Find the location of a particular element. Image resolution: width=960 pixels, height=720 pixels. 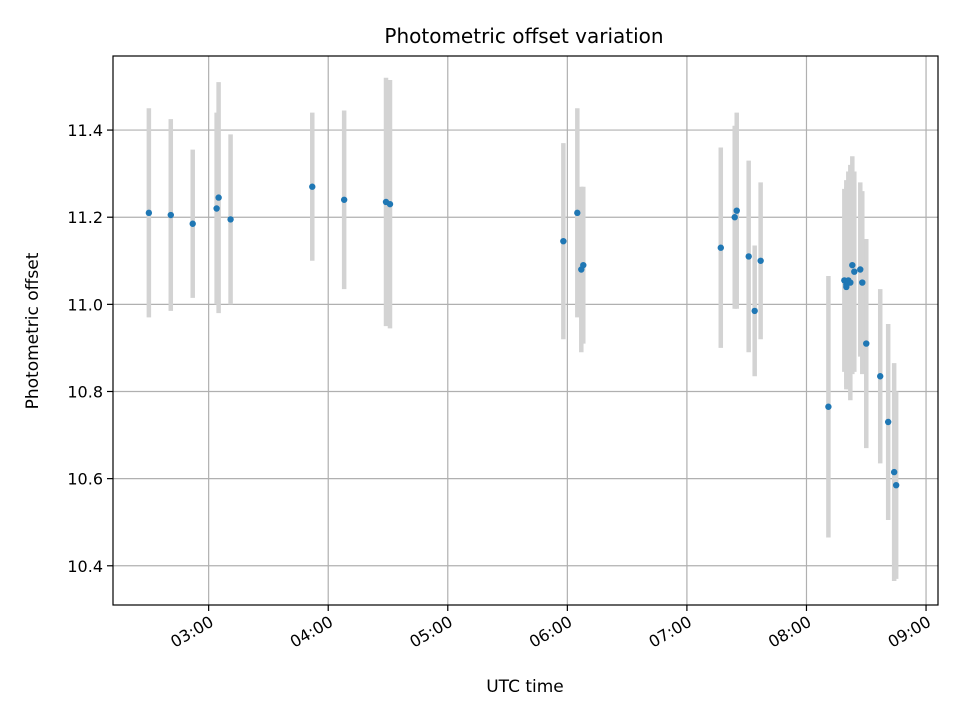

x-axis-ticks: 03:00 04:00 05:00 06:00 07:00 08:00 09:00 is located at coordinates (550, 628).